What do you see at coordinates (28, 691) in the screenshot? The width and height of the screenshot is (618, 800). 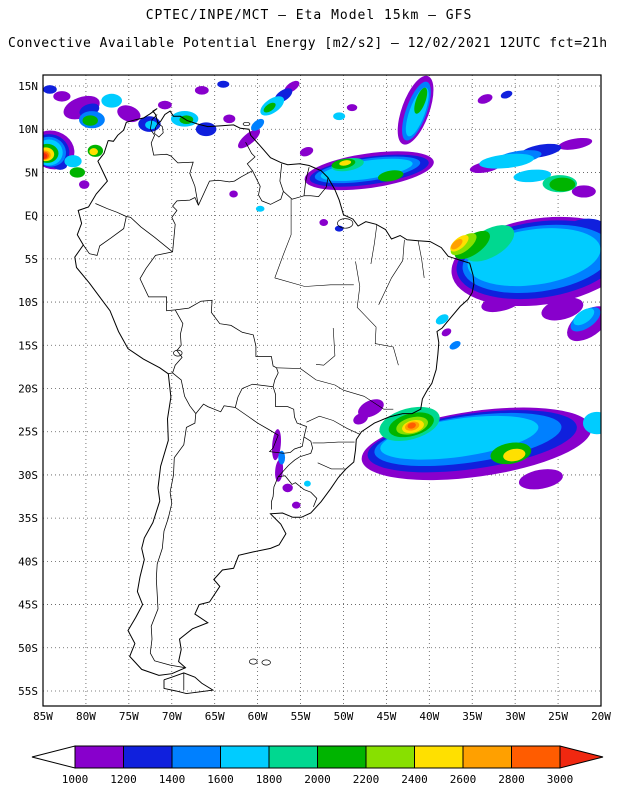 I see `lat-tick-label: 55S` at bounding box center [28, 691].